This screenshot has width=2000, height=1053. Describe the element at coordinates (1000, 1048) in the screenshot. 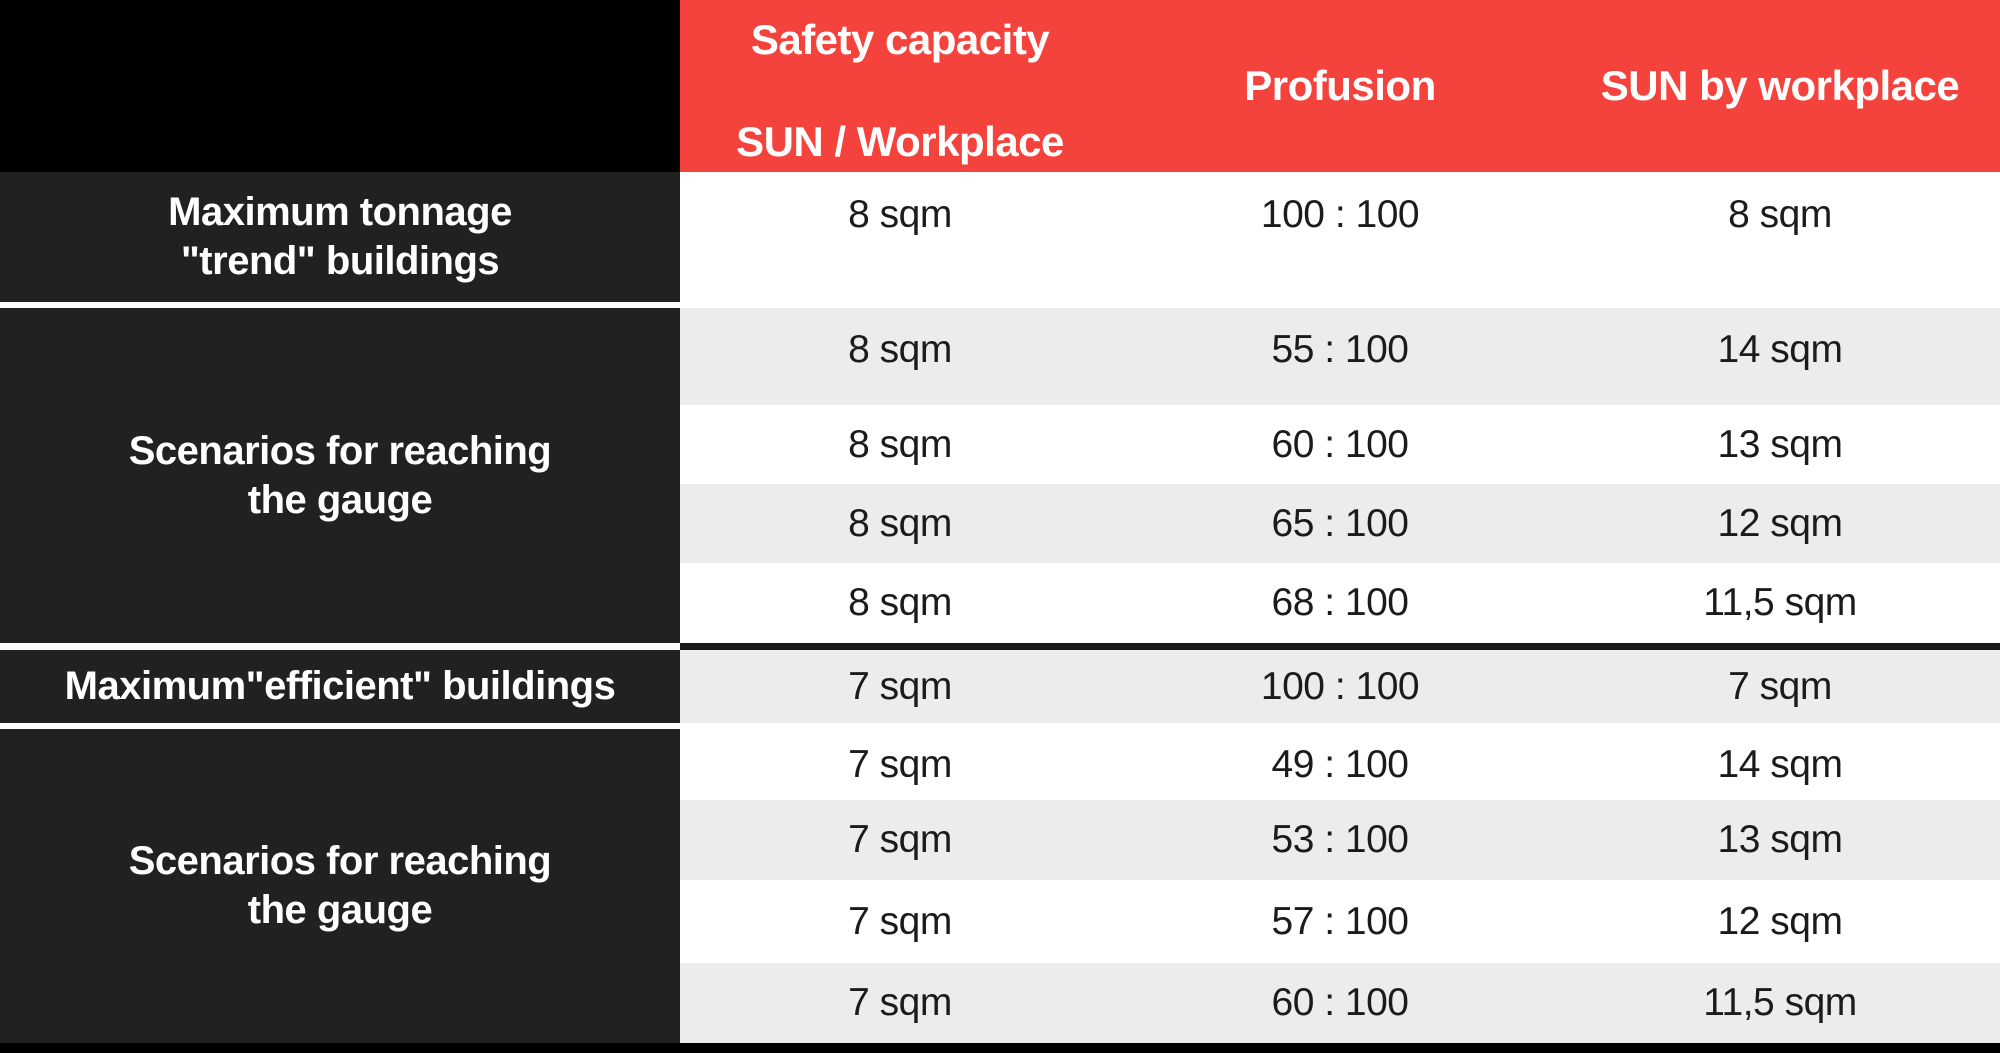

I see `bottom-bar` at that location.